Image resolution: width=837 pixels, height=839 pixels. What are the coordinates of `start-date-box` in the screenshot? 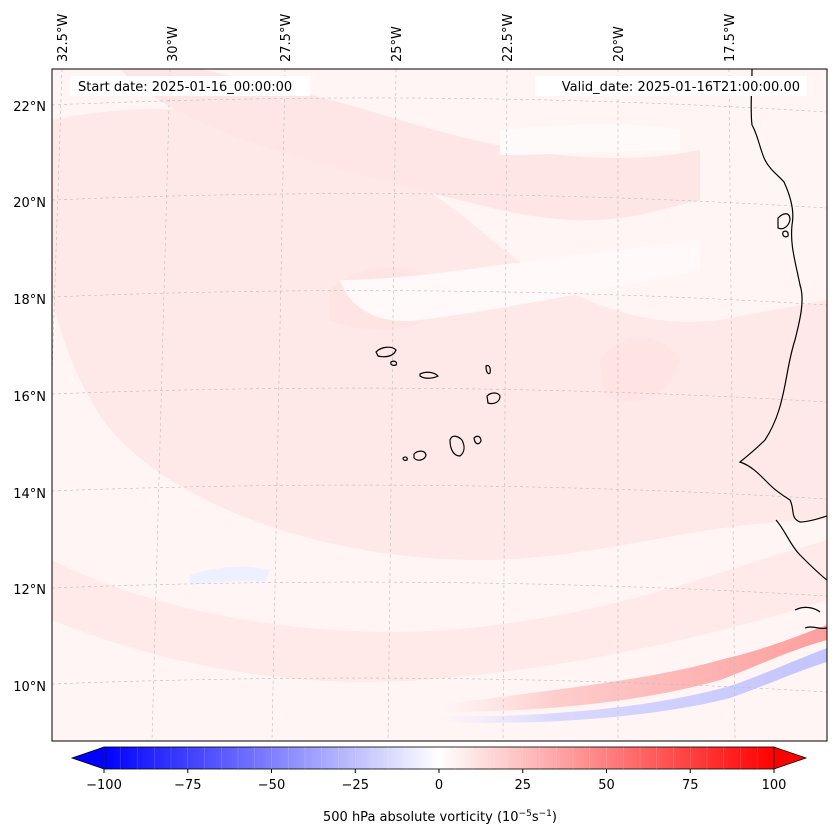 It's located at (190, 86).